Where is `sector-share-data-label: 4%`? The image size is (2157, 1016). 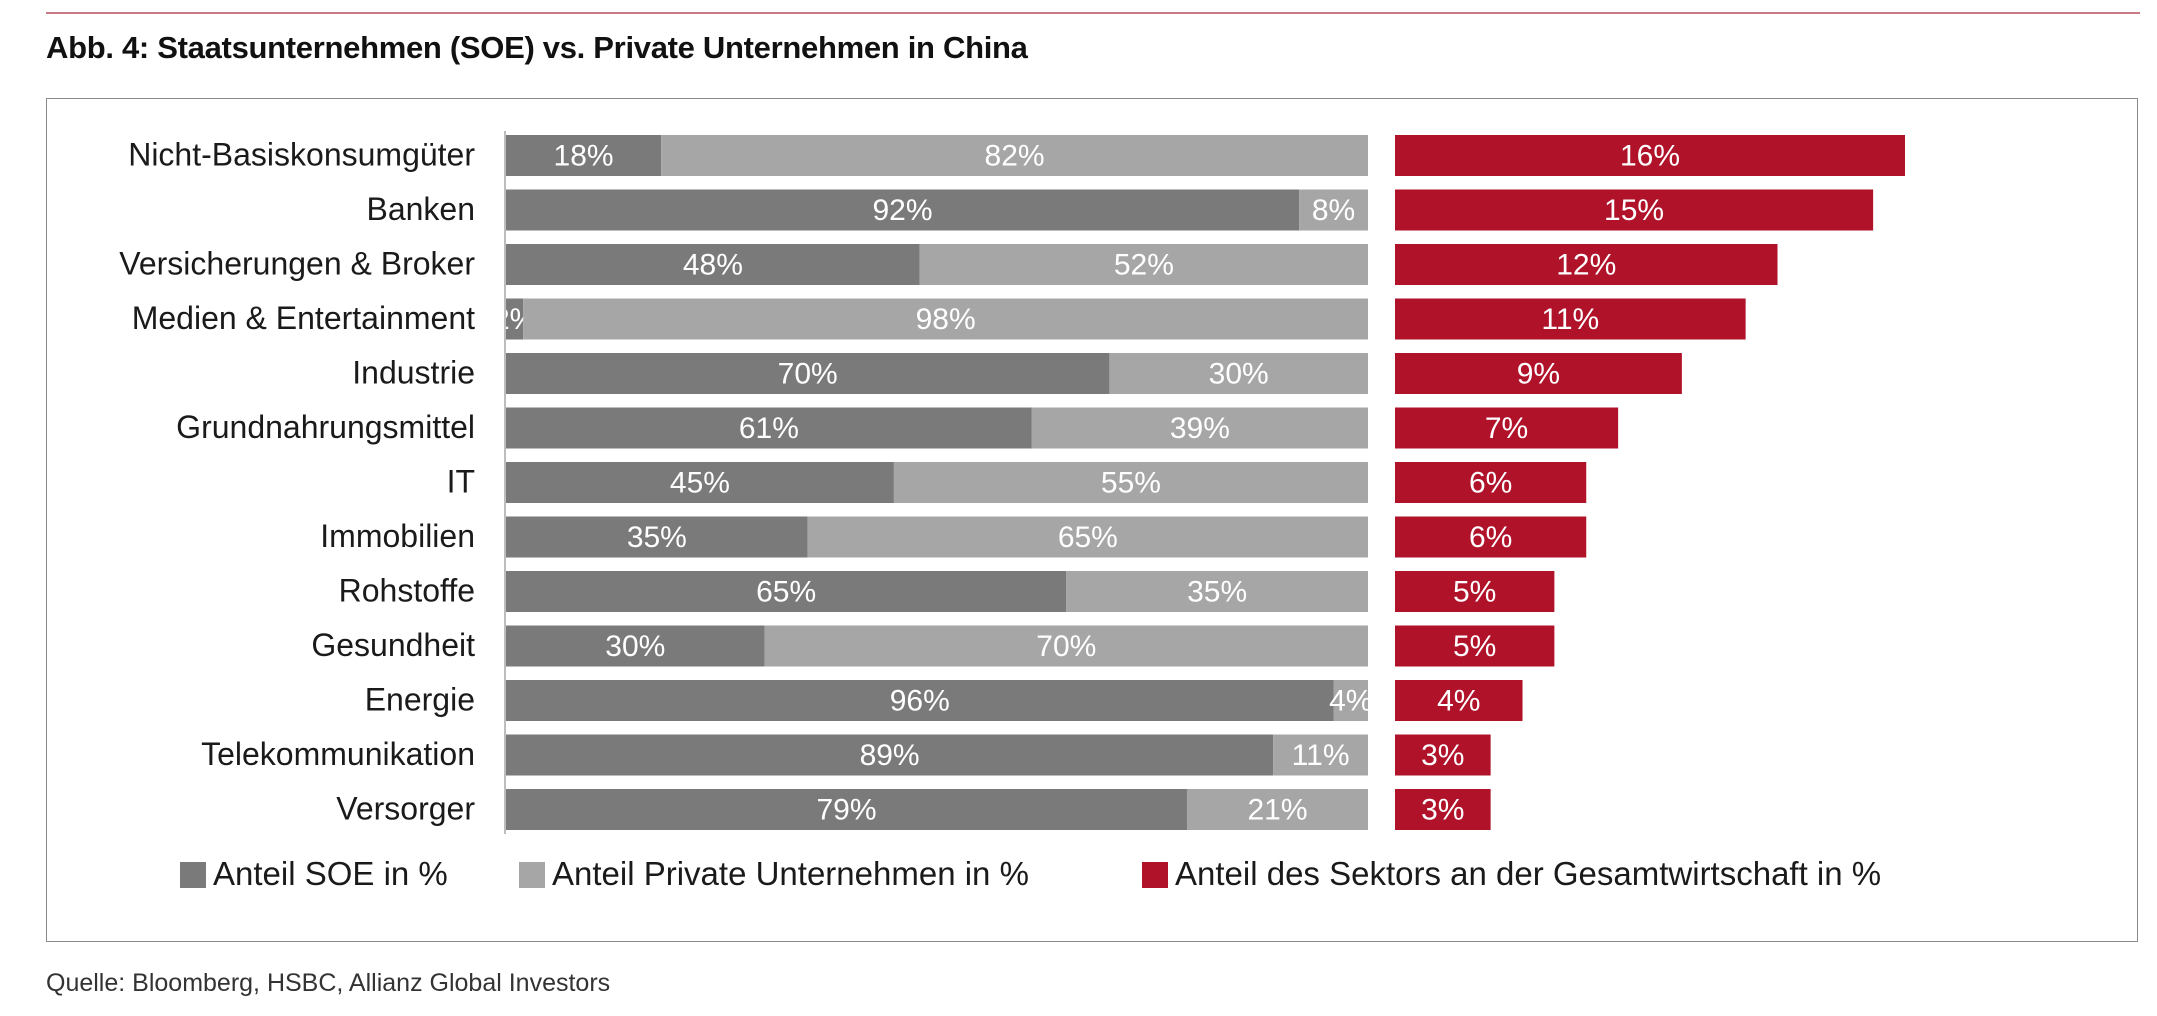
sector-share-data-label: 4% is located at coordinates (1458, 701).